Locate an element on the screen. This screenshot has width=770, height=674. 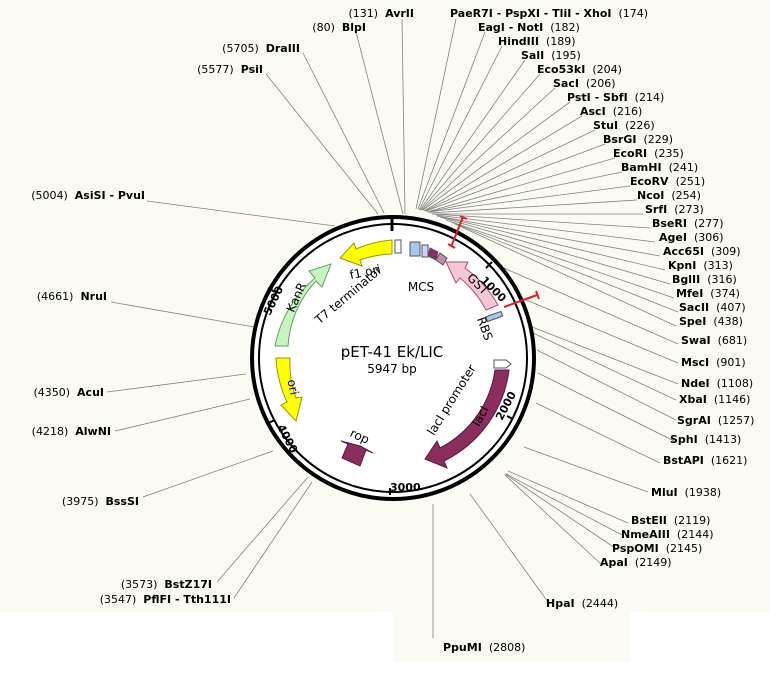
site-sphi: SphI (1413) is located at coordinates (705, 439).